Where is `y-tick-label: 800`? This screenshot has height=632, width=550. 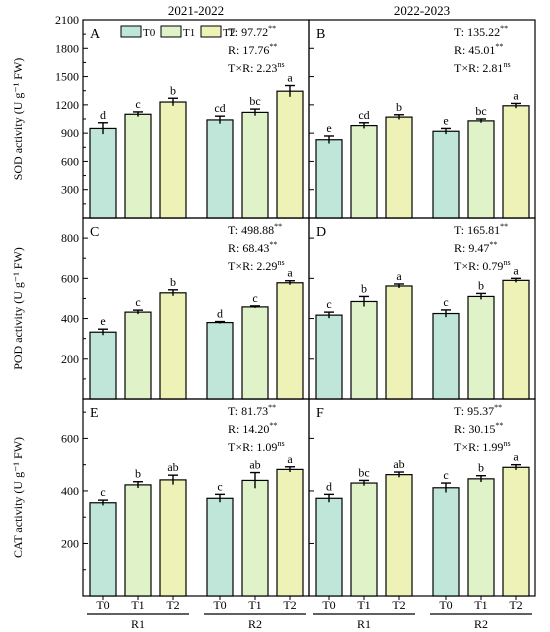
y-tick-label: 800 is located at coordinates (70, 238).